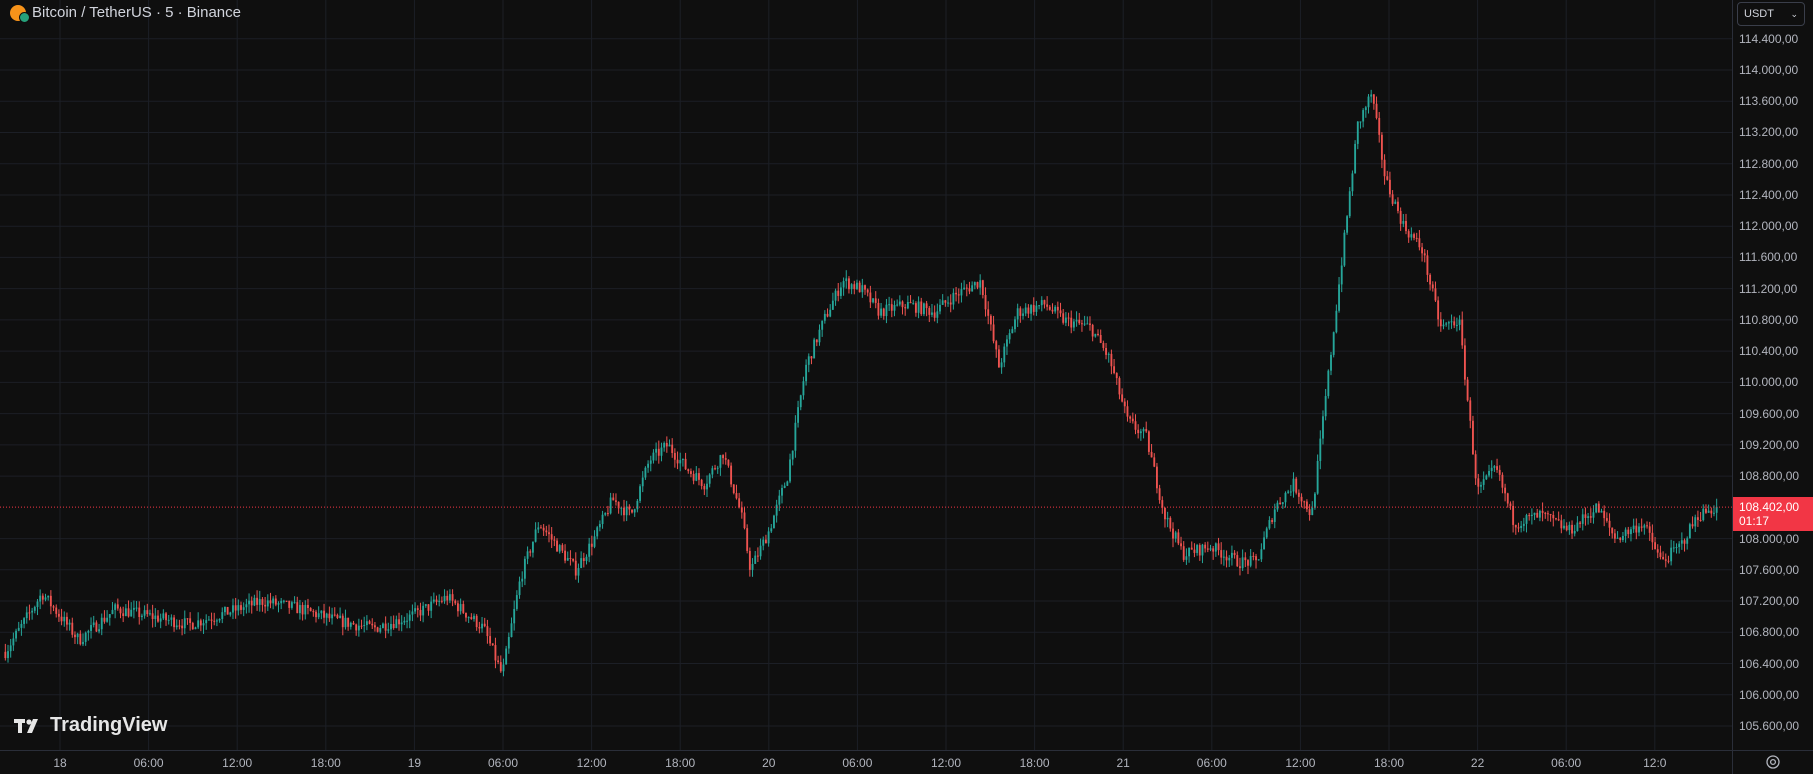  Describe the element at coordinates (1771, 14) in the screenshot. I see `currency-select: USDT ⌄` at that location.